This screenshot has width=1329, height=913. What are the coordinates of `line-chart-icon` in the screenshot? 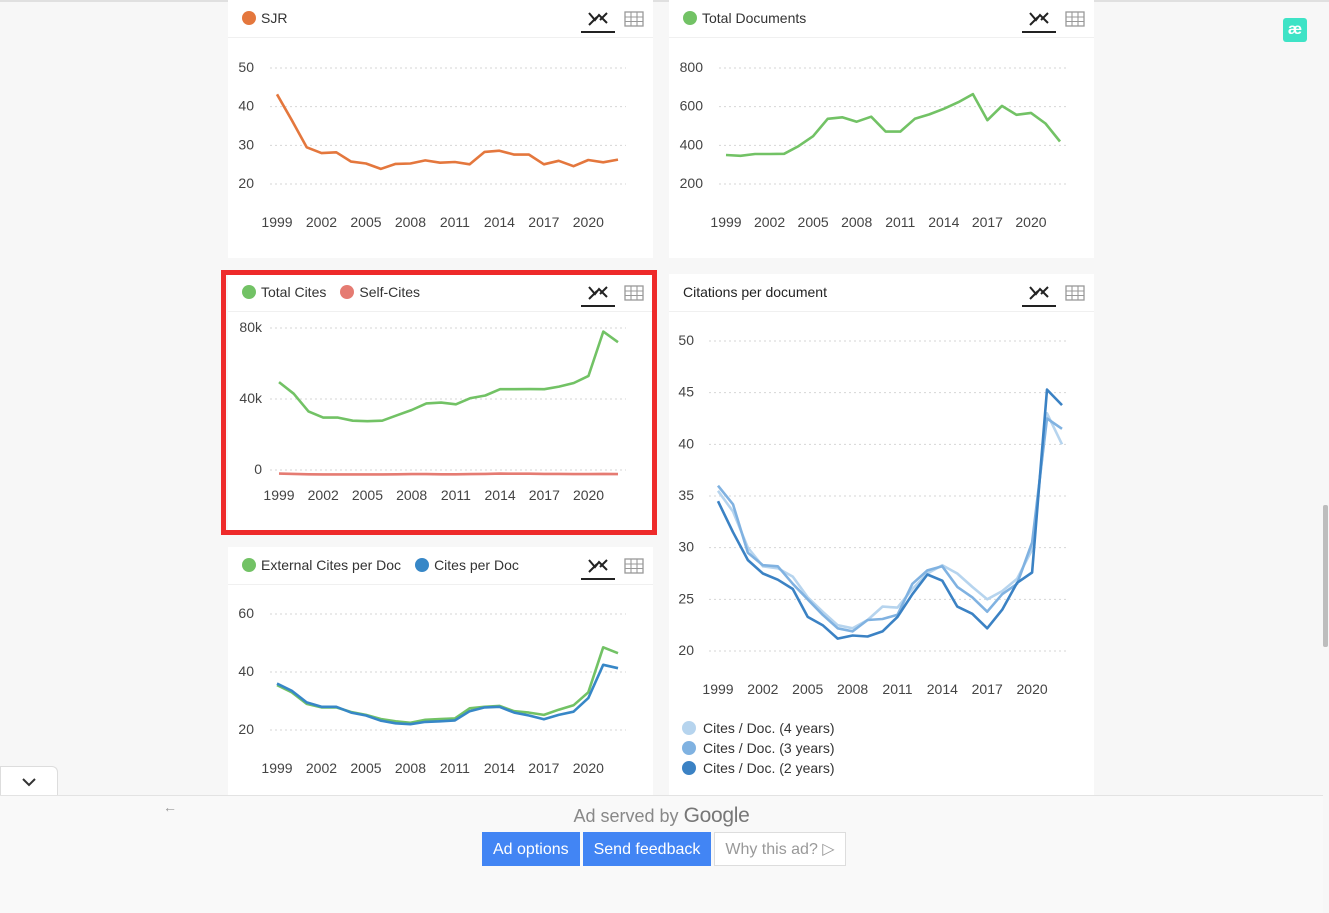 It's located at (598, 566).